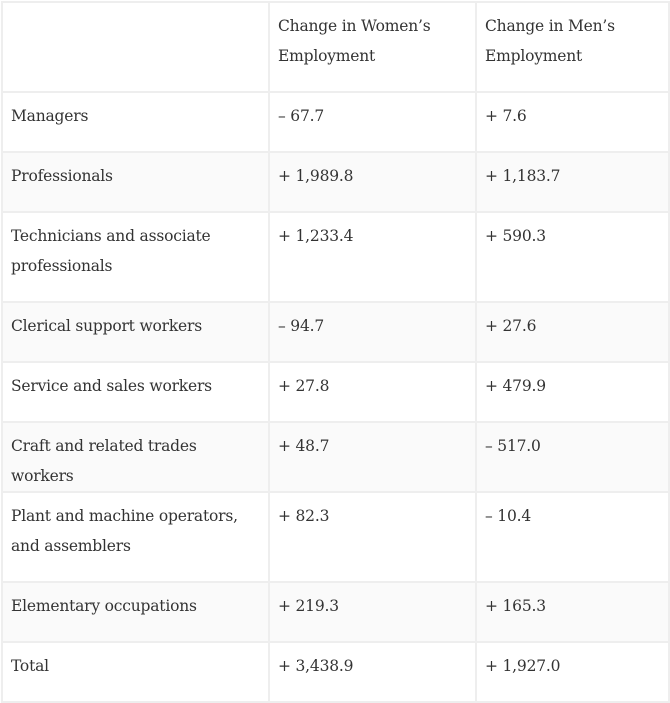 Image resolution: width=670 pixels, height=703 pixels. What do you see at coordinates (572, 672) in the screenshot?
I see `men-change-cell: + 1,927.0` at bounding box center [572, 672].